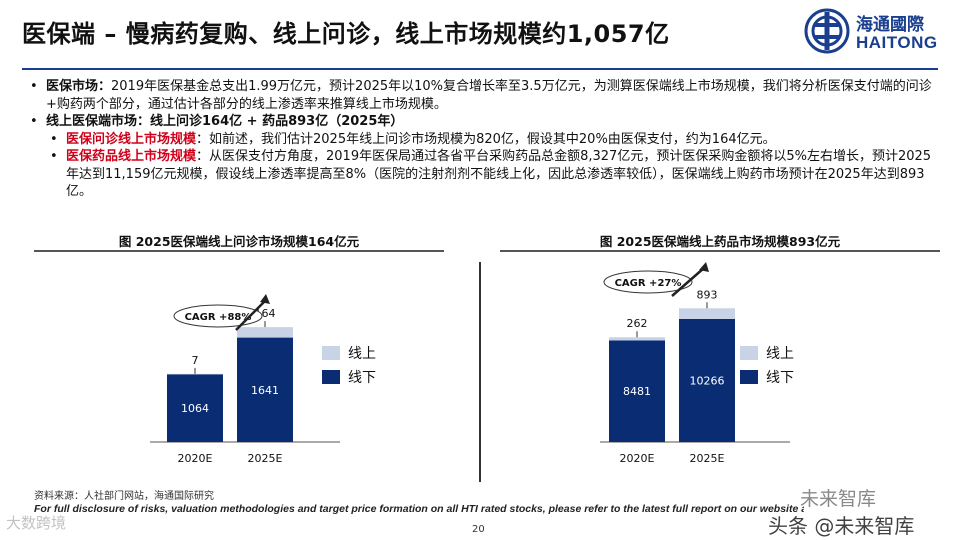 This screenshot has width=960, height=540. What do you see at coordinates (838, 499) in the screenshot?
I see `watermark-wechat: 未来智库` at bounding box center [838, 499].